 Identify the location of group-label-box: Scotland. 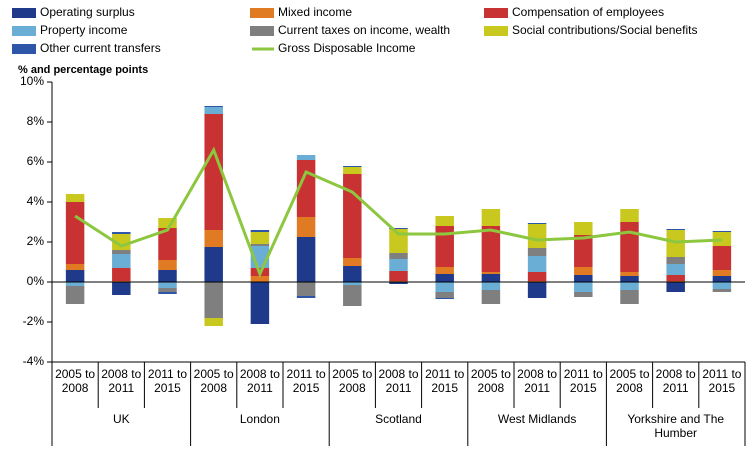
(398, 419).